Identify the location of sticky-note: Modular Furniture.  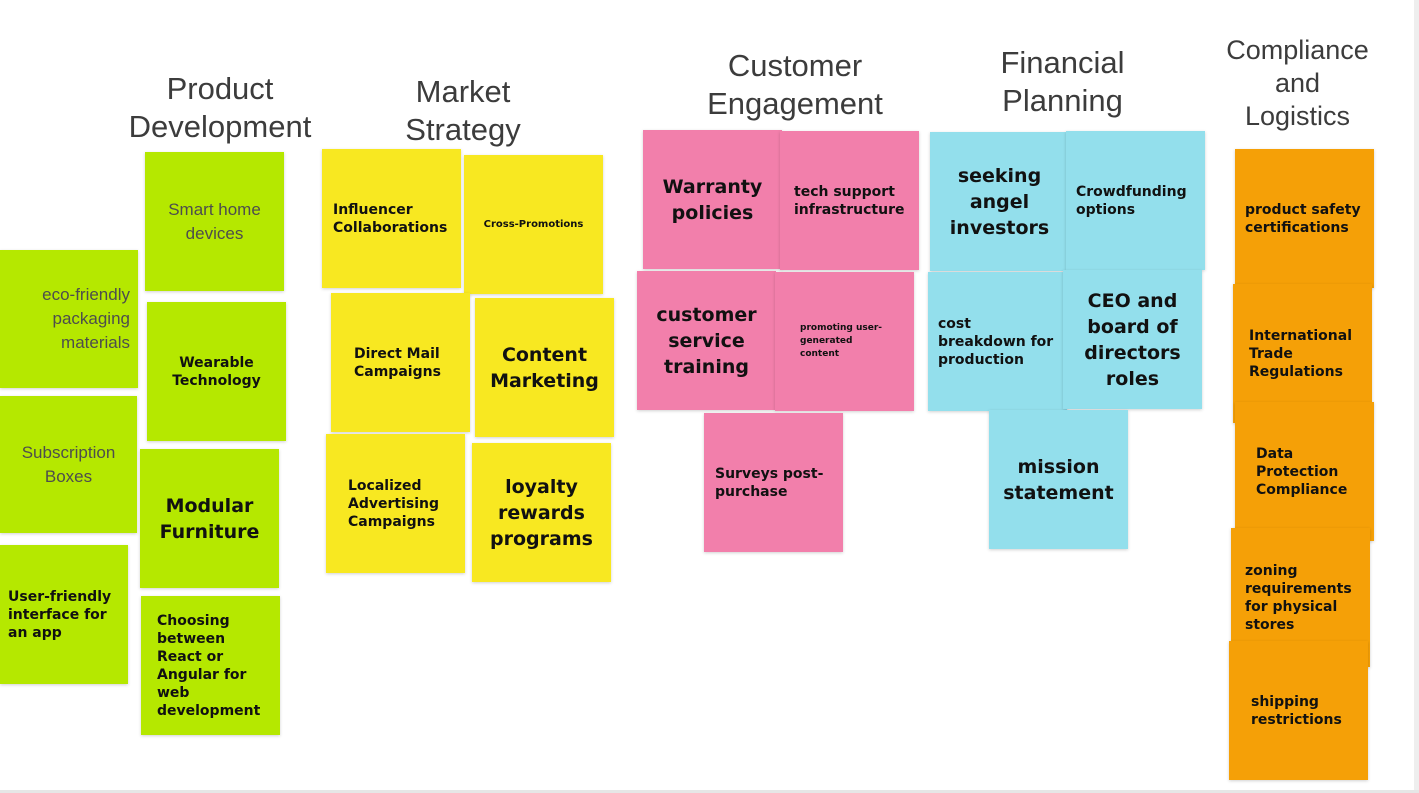
(209, 518).